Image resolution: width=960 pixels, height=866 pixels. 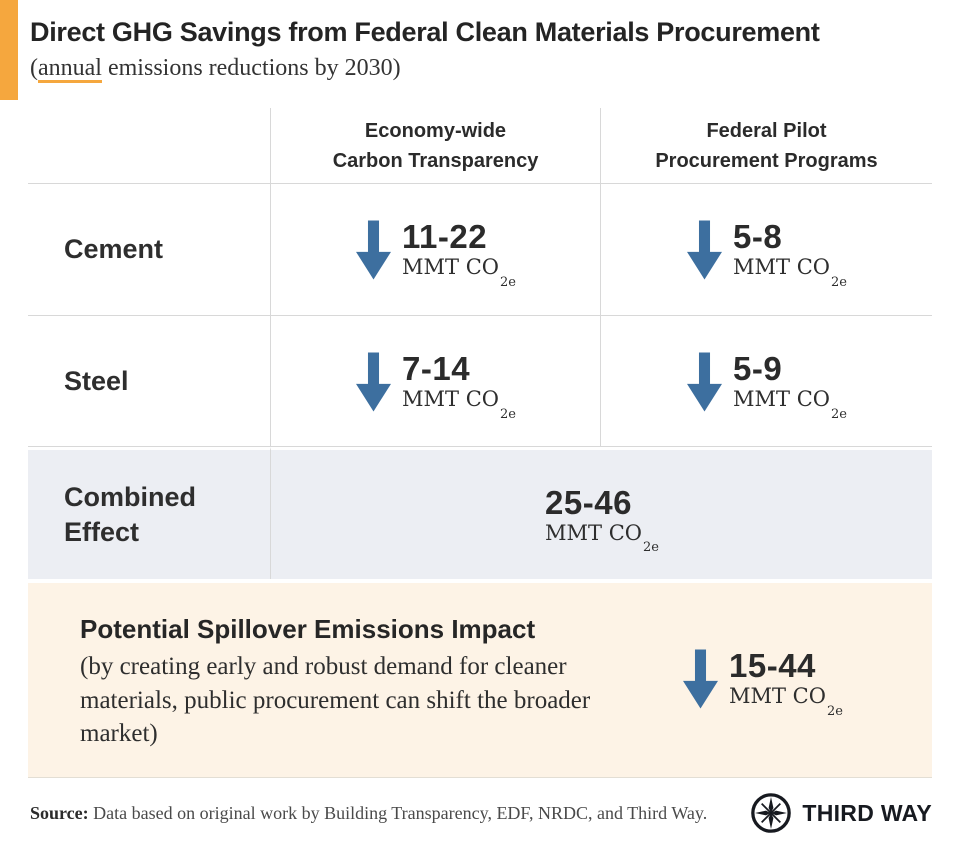 I want to click on value-number: 5-8, so click(x=758, y=237).